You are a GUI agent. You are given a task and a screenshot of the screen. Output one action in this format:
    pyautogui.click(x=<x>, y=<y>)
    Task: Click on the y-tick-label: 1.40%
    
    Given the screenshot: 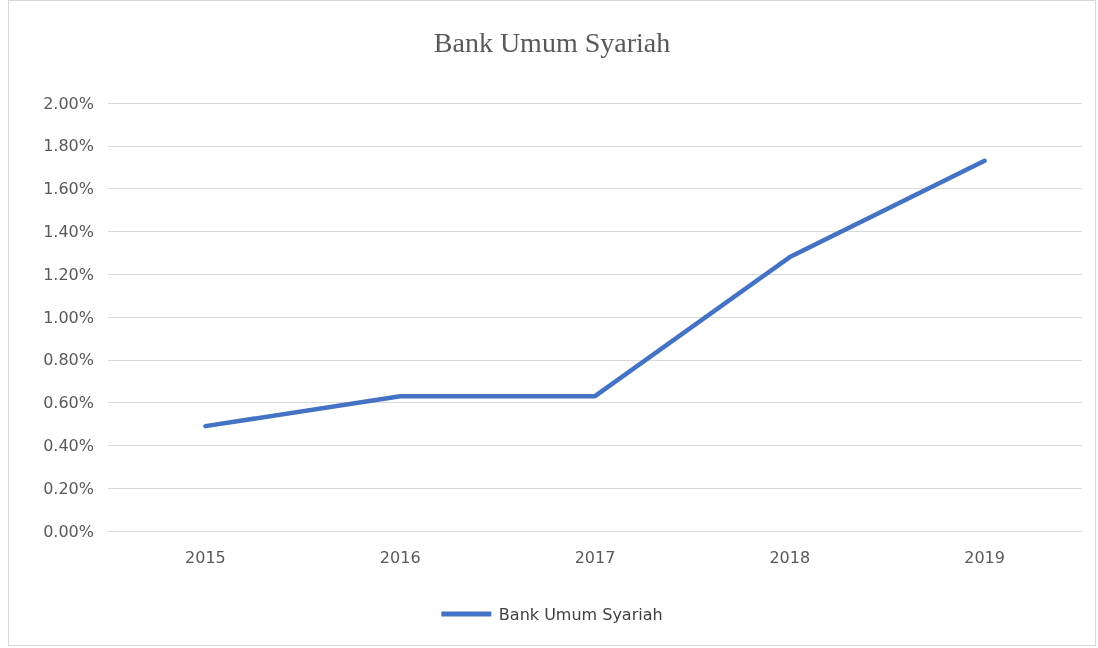 What is the action you would take?
    pyautogui.click(x=68, y=231)
    